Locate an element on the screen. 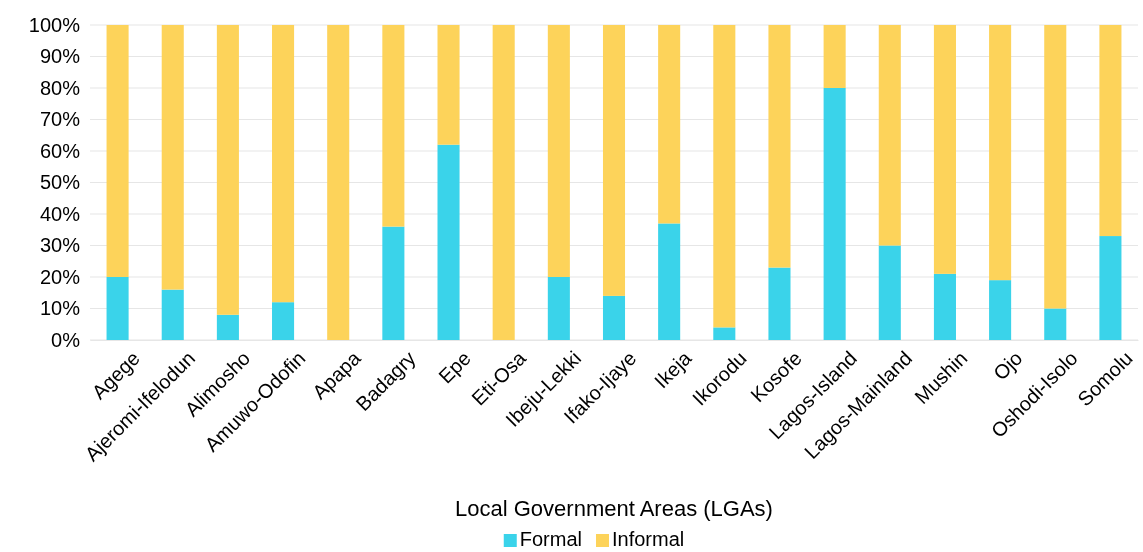  y-tick-label: 0% is located at coordinates (66, 339).